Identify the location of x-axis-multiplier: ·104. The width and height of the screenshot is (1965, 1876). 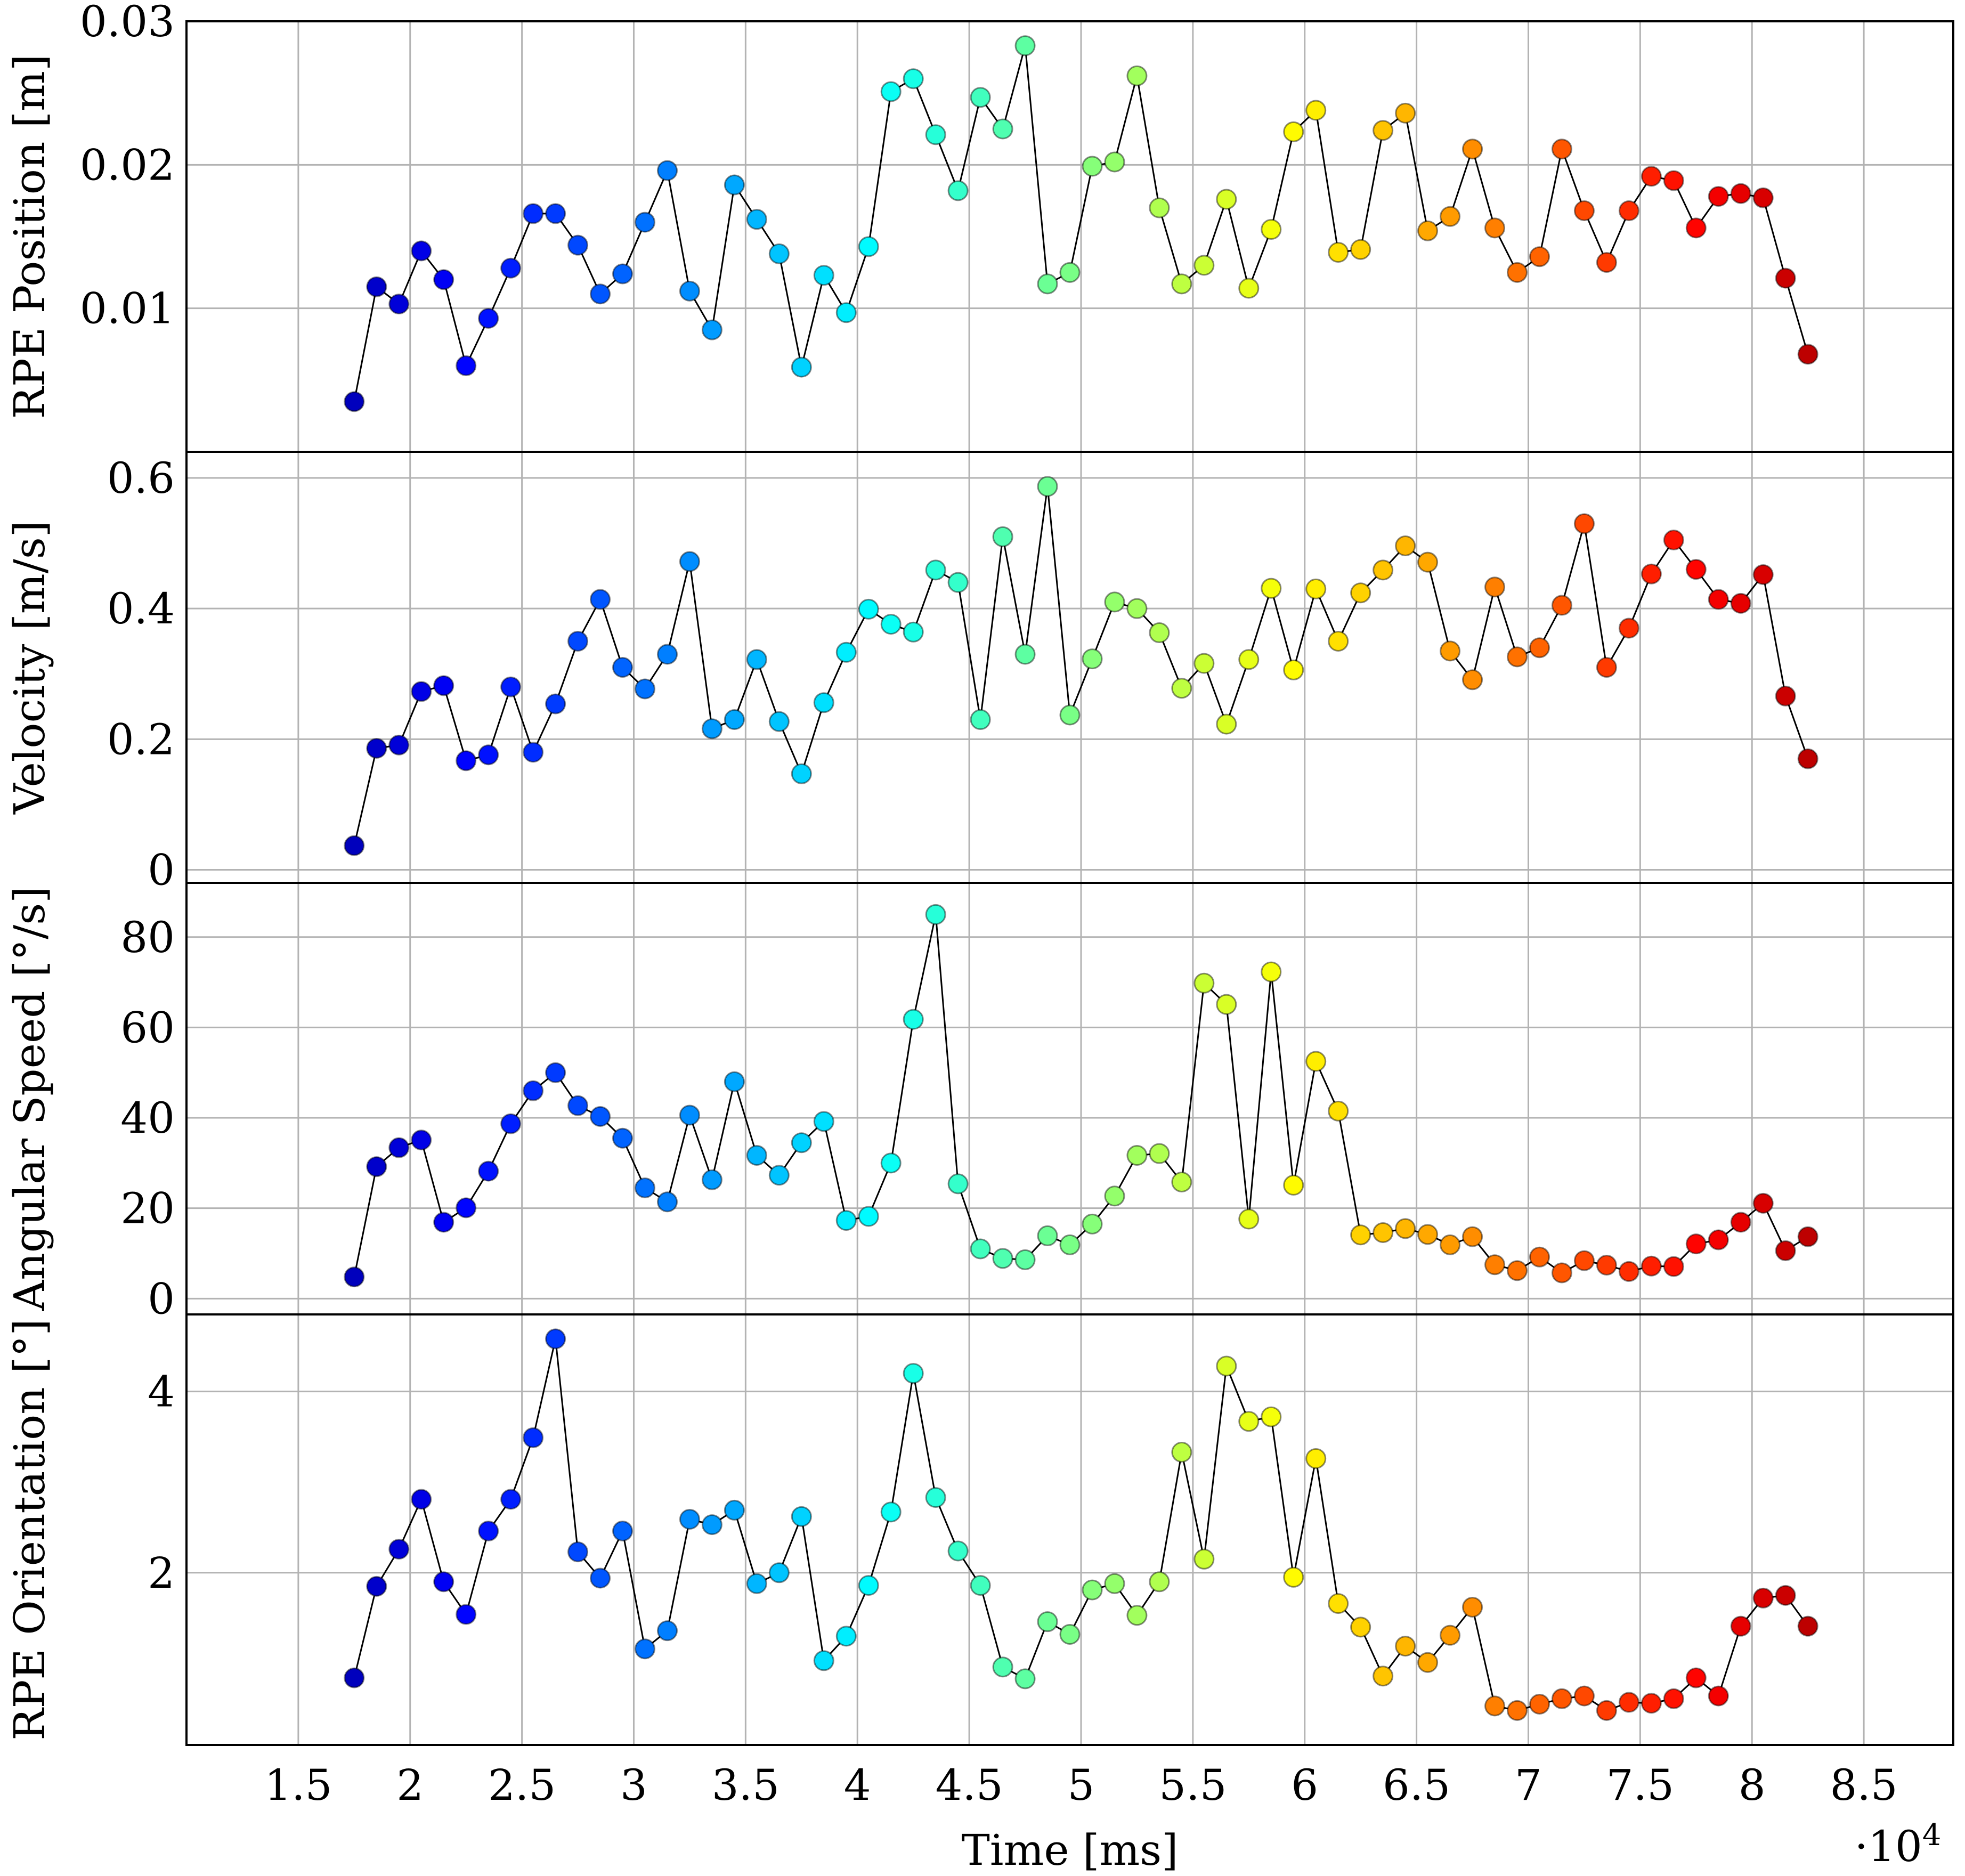
(1898, 1844).